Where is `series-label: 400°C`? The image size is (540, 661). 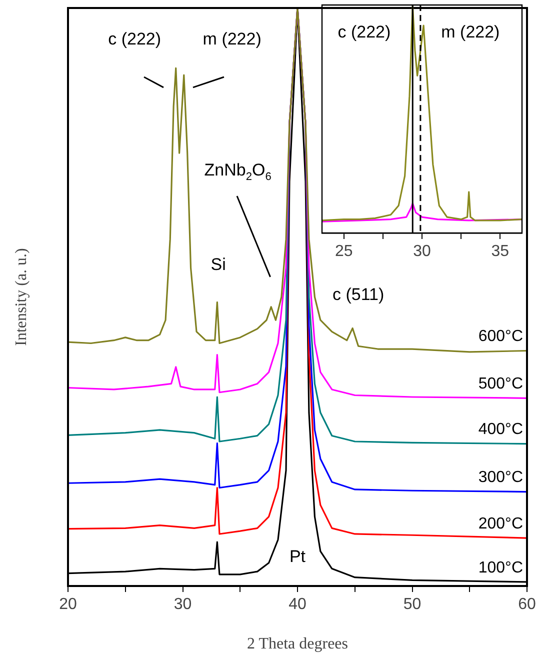
series-label: 400°C is located at coordinates (500, 429).